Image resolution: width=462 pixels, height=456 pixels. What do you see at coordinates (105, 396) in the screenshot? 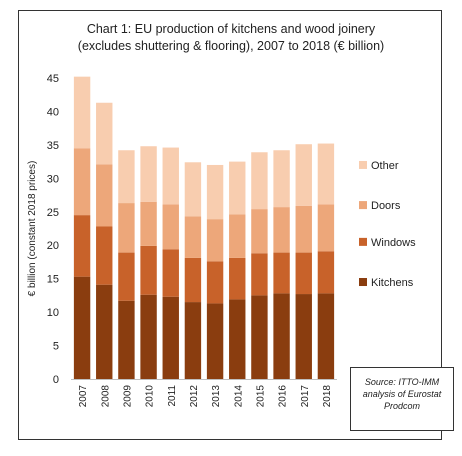
I see `x-tick-label: 2008` at bounding box center [105, 396].